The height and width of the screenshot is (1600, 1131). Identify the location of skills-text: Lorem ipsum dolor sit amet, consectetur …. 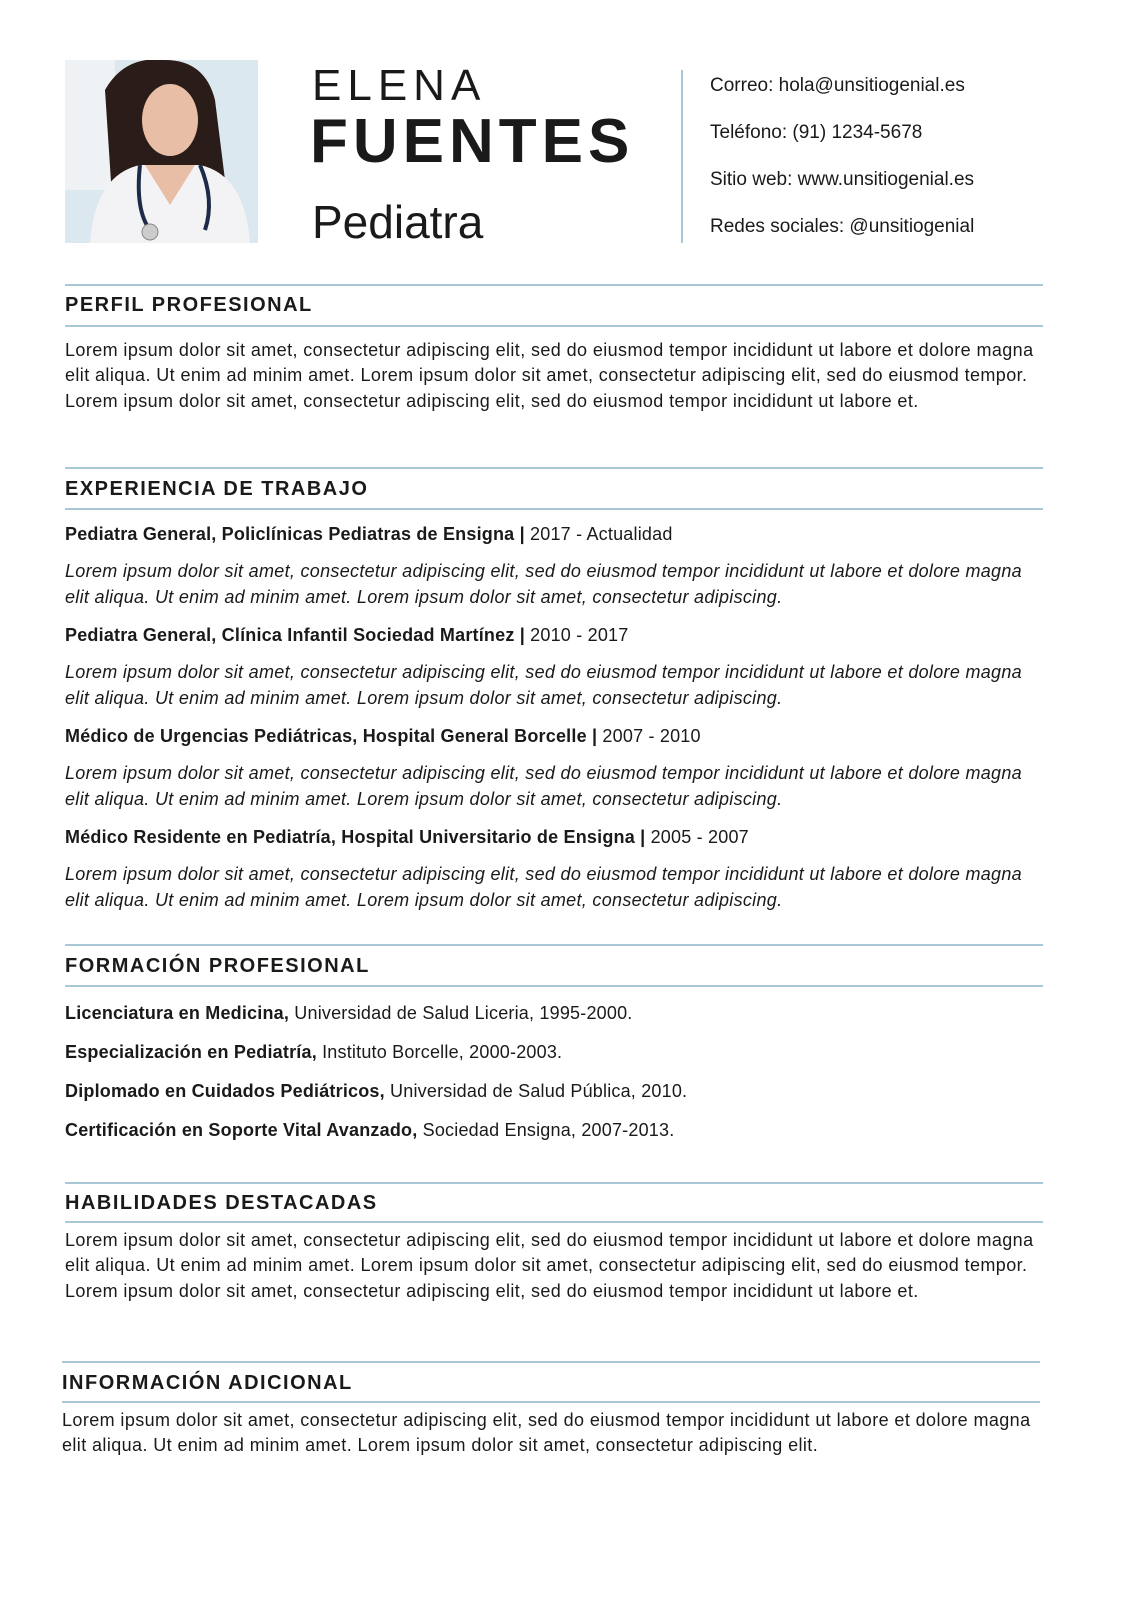
(549, 1265).